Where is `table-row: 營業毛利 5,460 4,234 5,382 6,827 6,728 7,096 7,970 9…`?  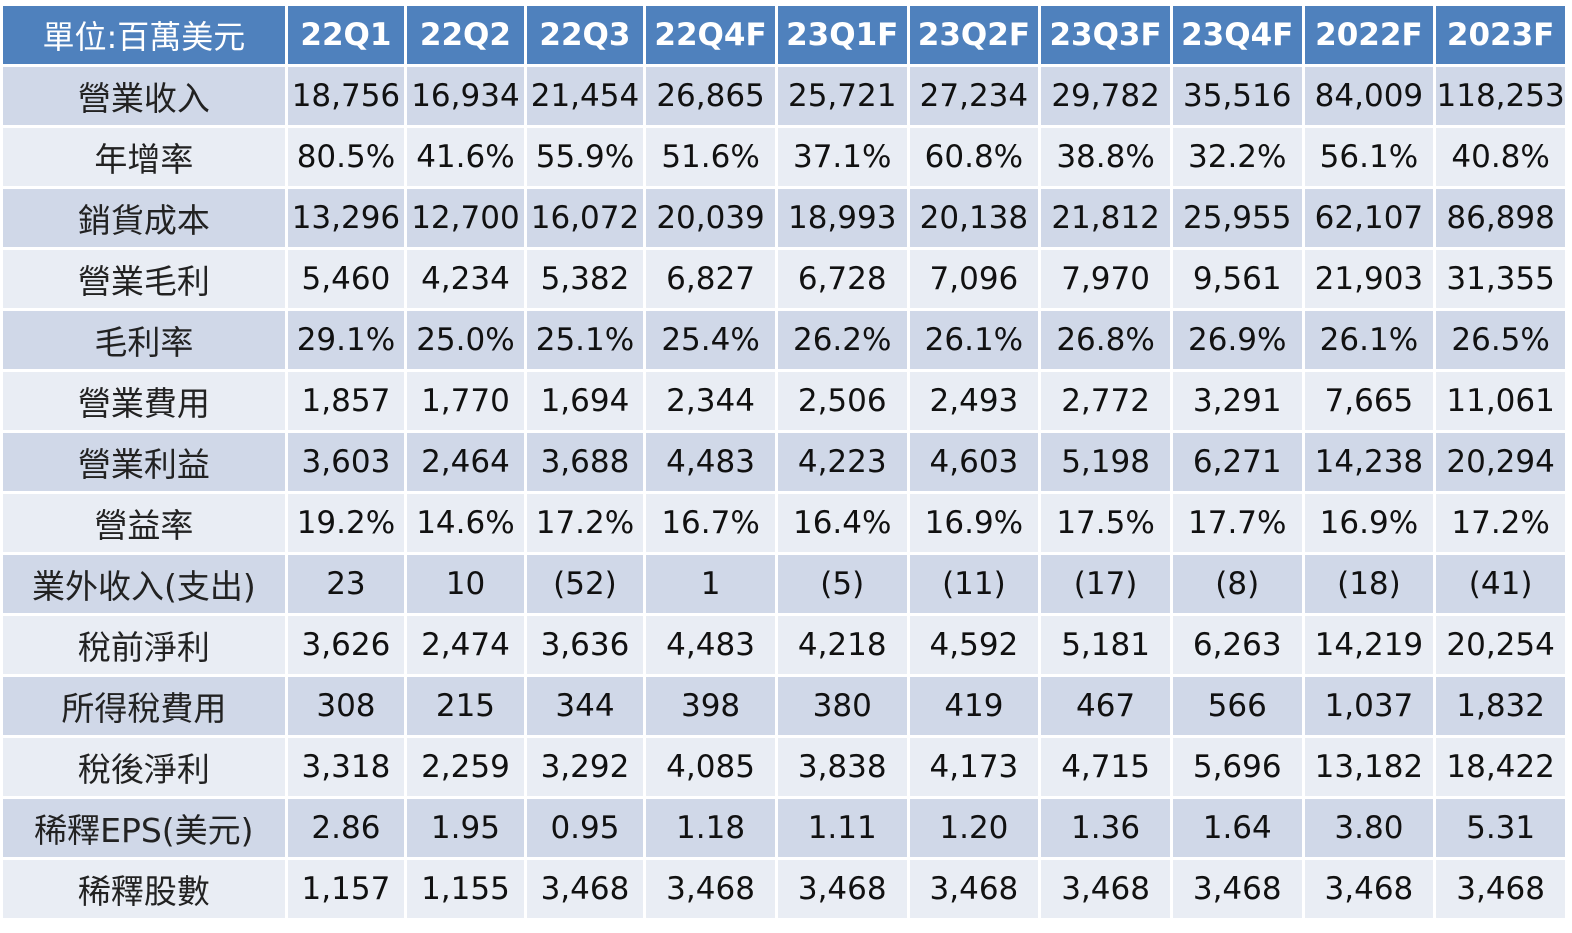 table-row: 營業毛利 5,460 4,234 5,382 6,827 6,728 7,096 7,970 9… is located at coordinates (784, 279).